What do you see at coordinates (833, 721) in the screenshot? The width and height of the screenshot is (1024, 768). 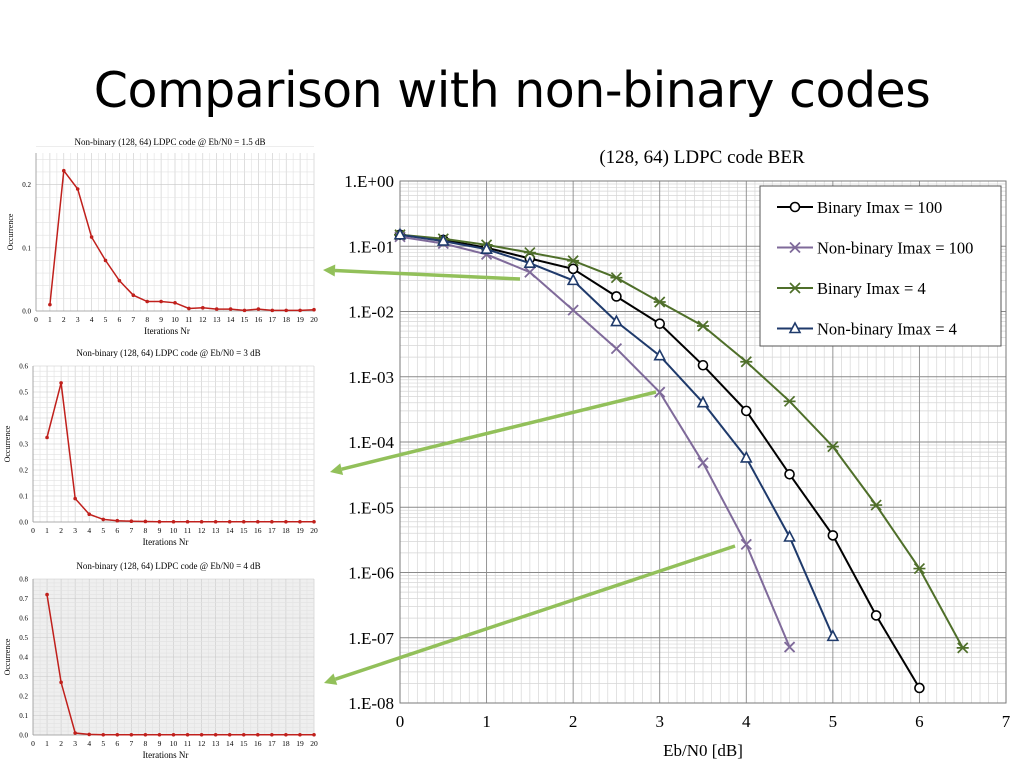 I see `x-tick-label: 5` at bounding box center [833, 721].